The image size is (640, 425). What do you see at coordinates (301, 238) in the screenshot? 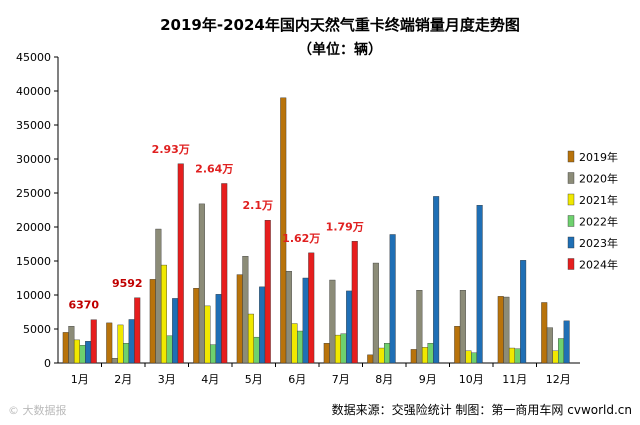
I see `data-label: 1.62万` at bounding box center [301, 238].